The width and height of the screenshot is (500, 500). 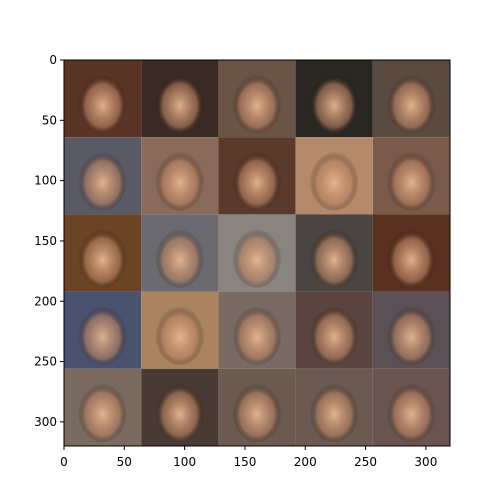 I want to click on x-tick-label: 100, so click(x=184, y=462).